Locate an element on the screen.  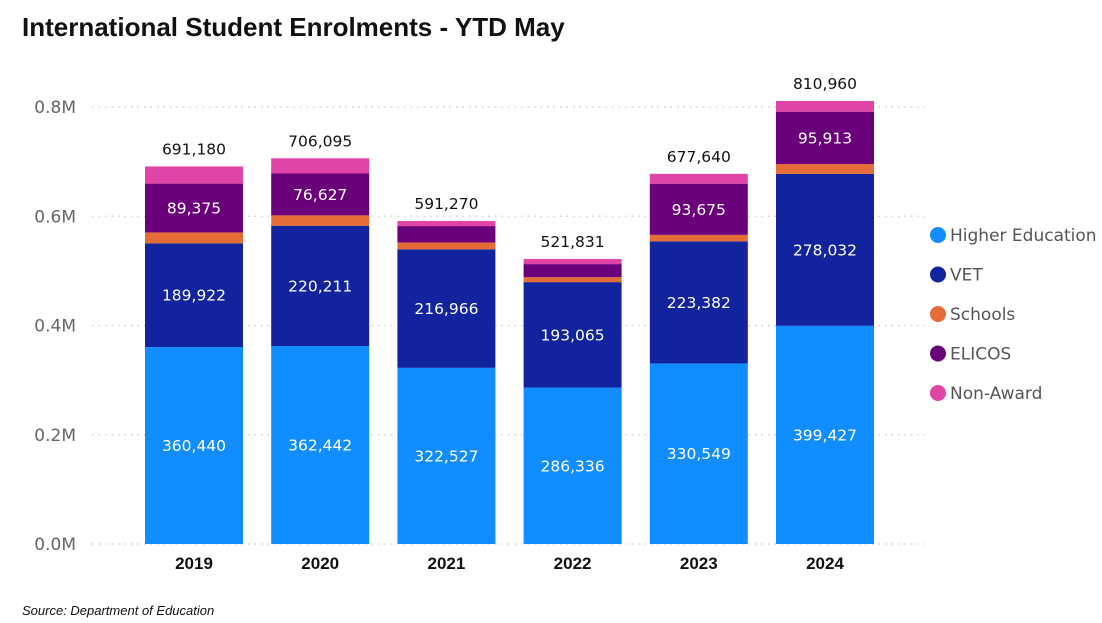
legend-label: ELICOS is located at coordinates (980, 355).